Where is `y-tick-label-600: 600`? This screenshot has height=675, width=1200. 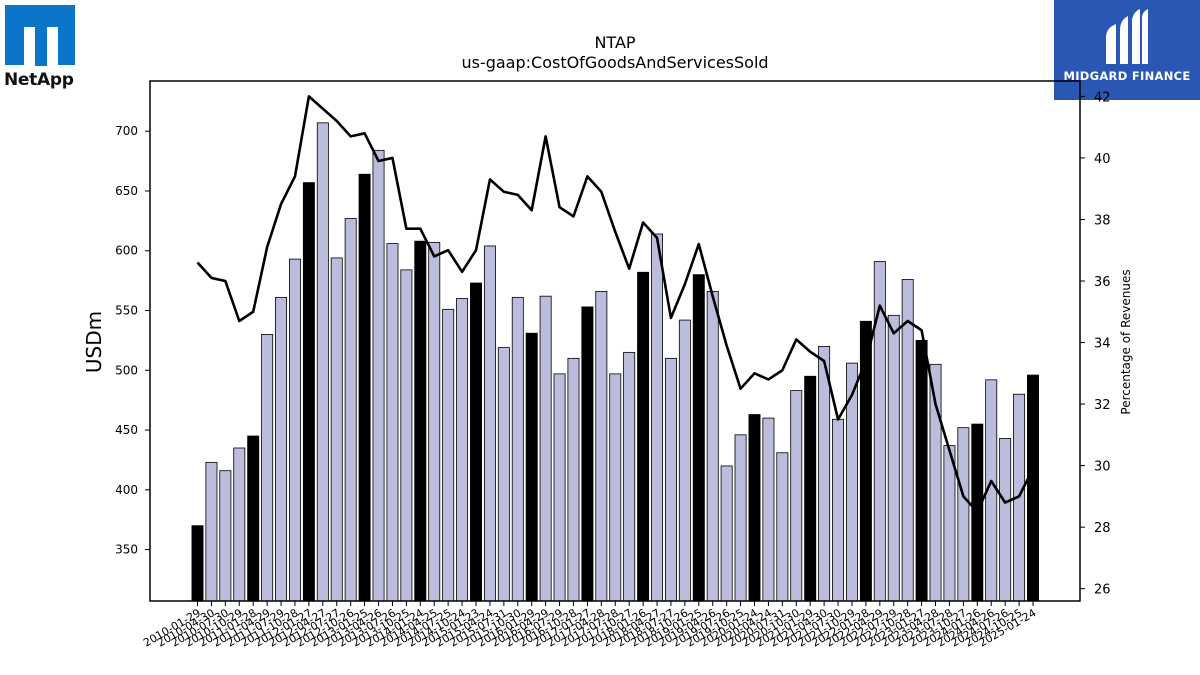 y-tick-label-600: 600 is located at coordinates (126, 251).